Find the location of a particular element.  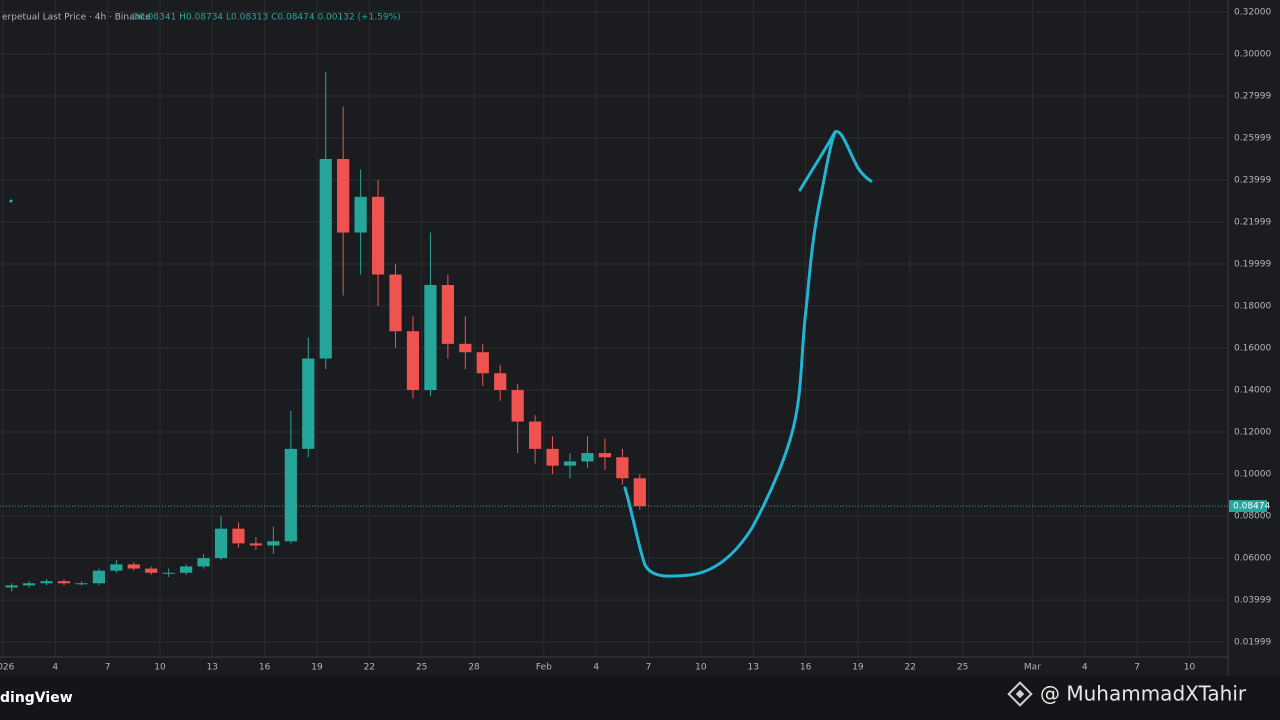

y-tick-label: 0.10000 is located at coordinates (1252, 475).